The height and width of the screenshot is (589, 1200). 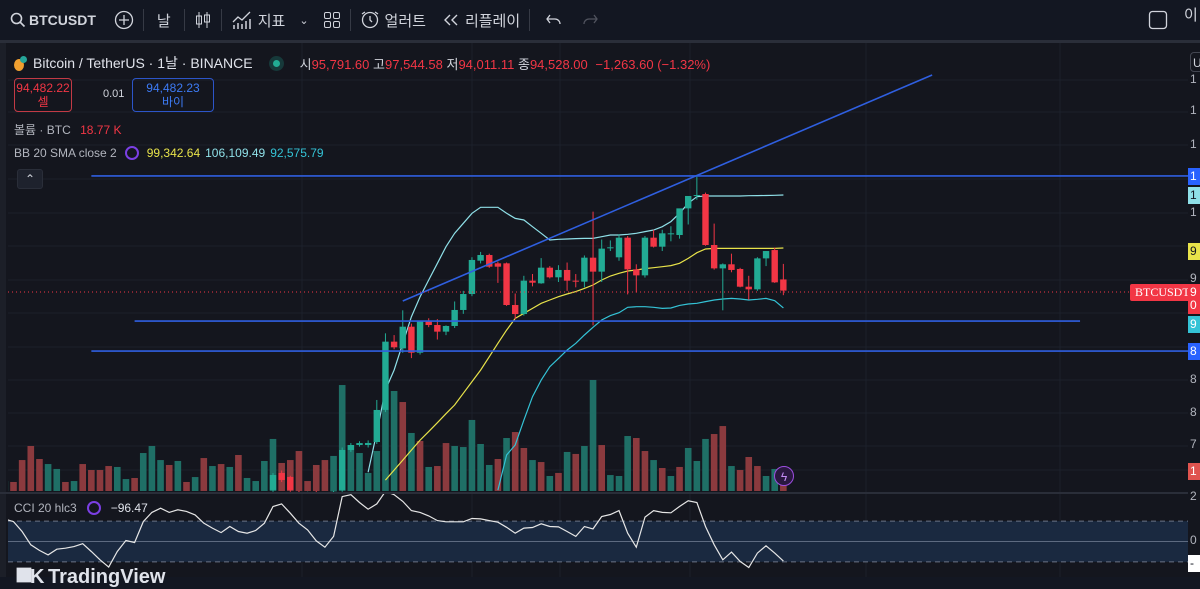 I want to click on buy-button: 94,482.23 바이, so click(x=173, y=95).